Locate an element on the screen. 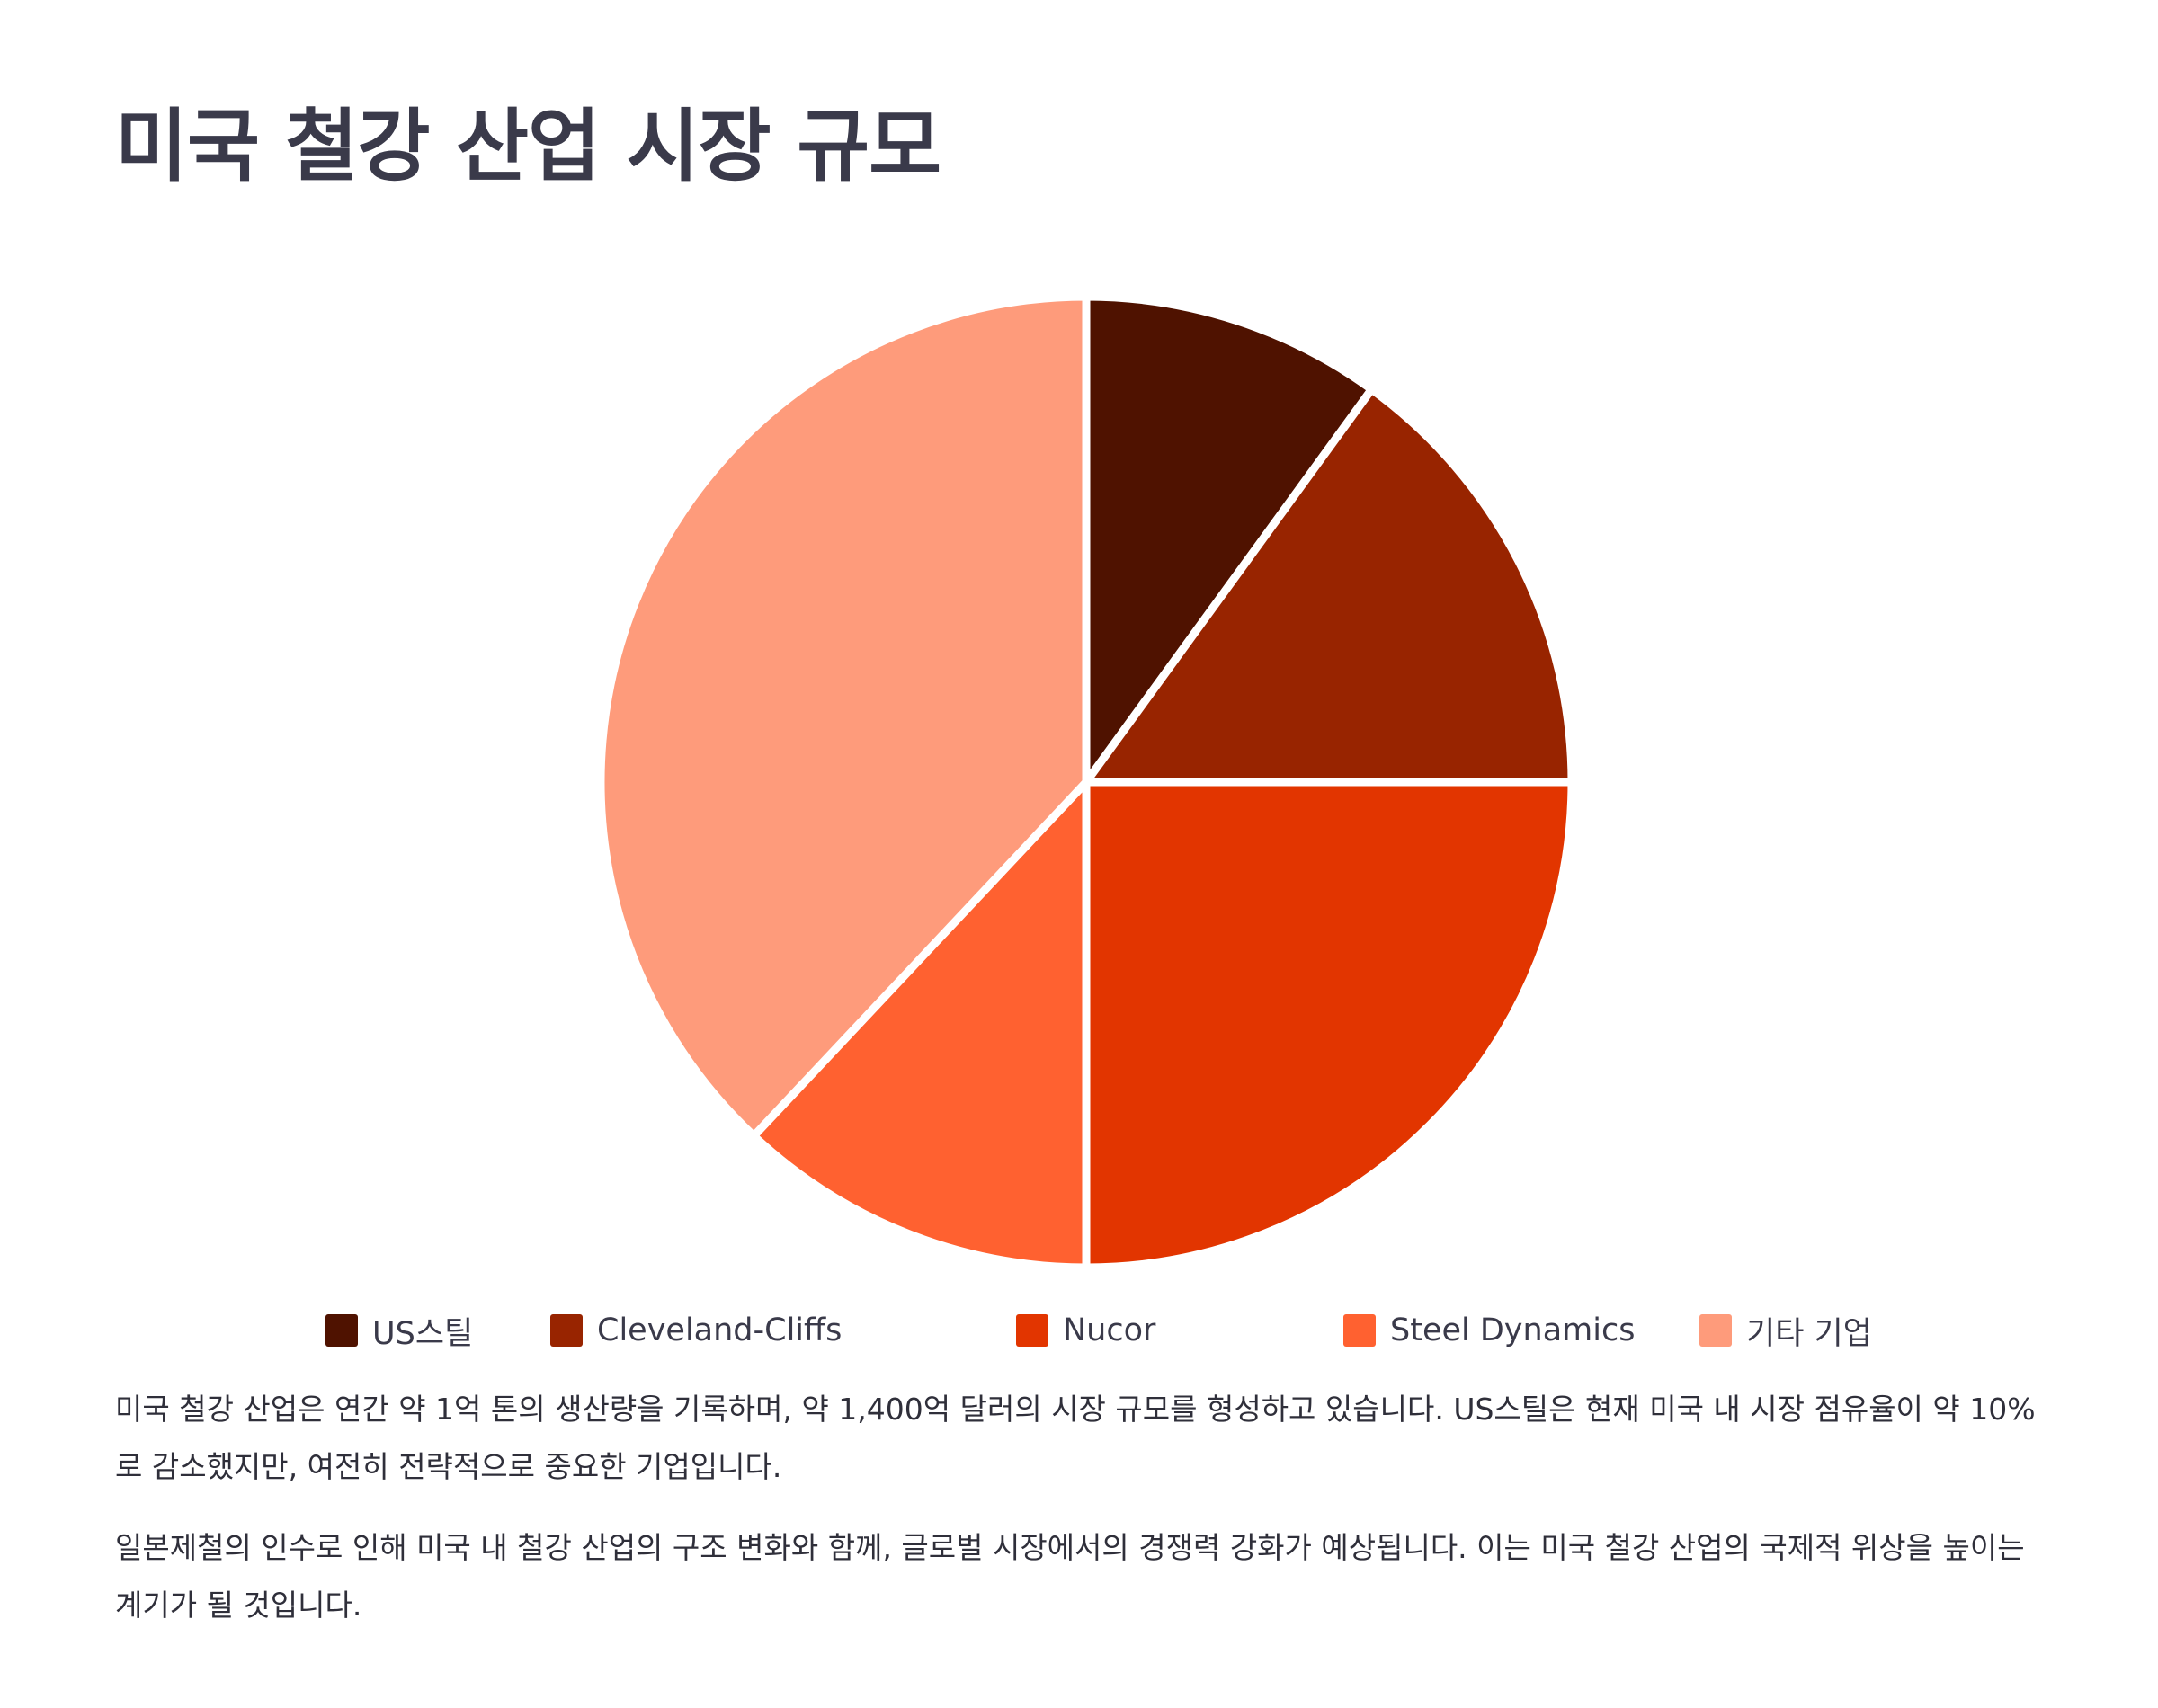 Image resolution: width=2158 pixels, height=1708 pixels. legend-item-cleveland-cliffs: Cleveland-Cliffs is located at coordinates (696, 1330).